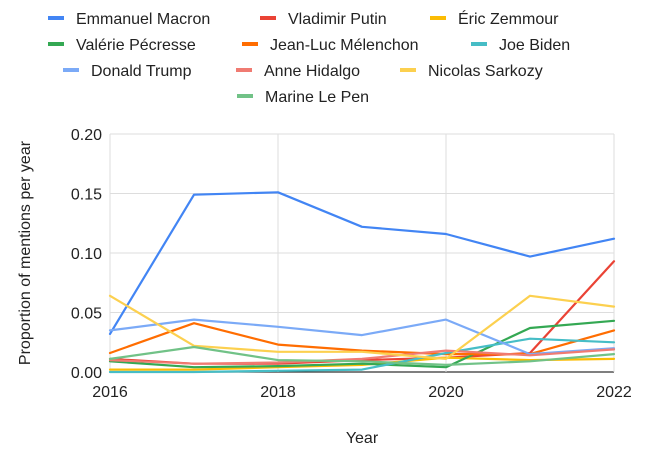  Describe the element at coordinates (614, 392) in the screenshot. I see `x-tick-label: 2022` at that location.